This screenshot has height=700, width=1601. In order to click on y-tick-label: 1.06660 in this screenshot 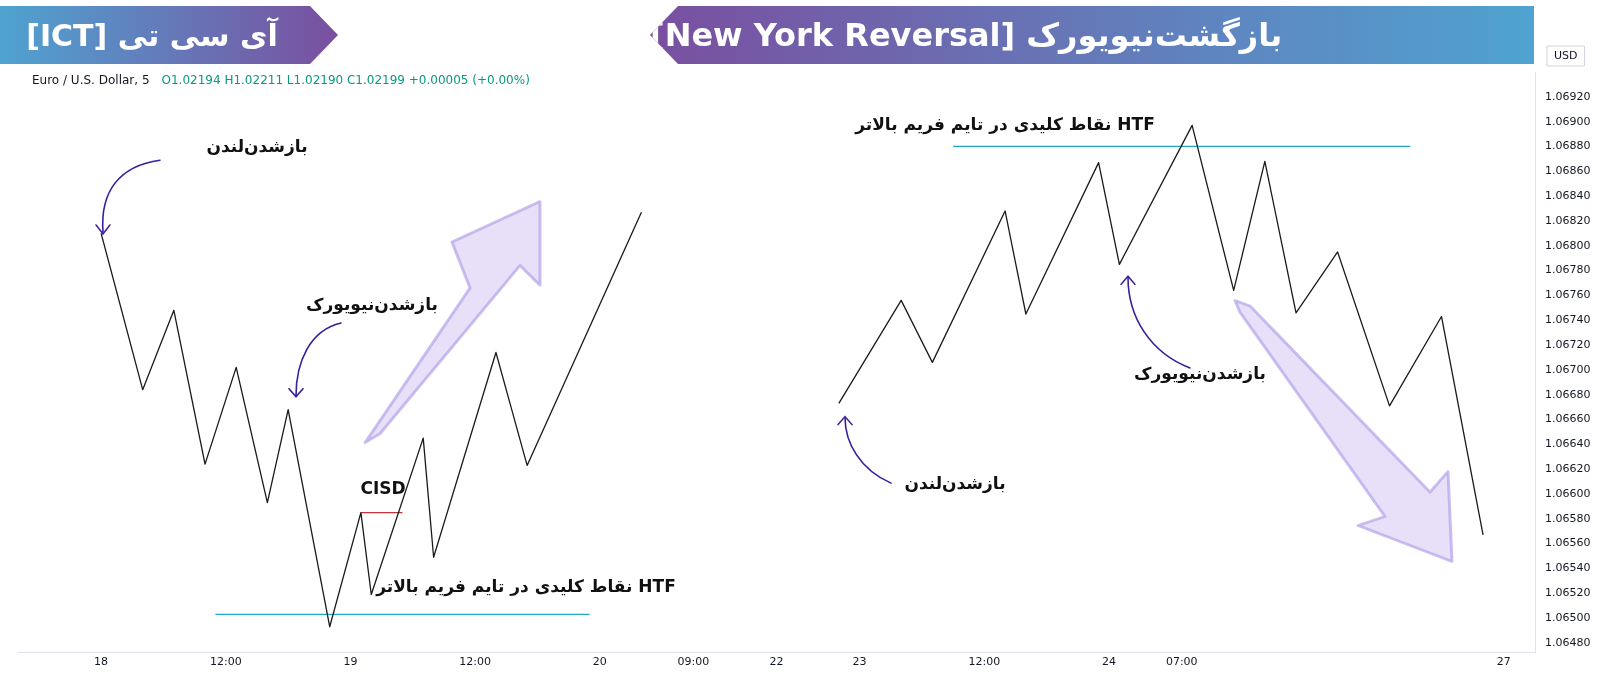, I will do `click(1568, 419)`.